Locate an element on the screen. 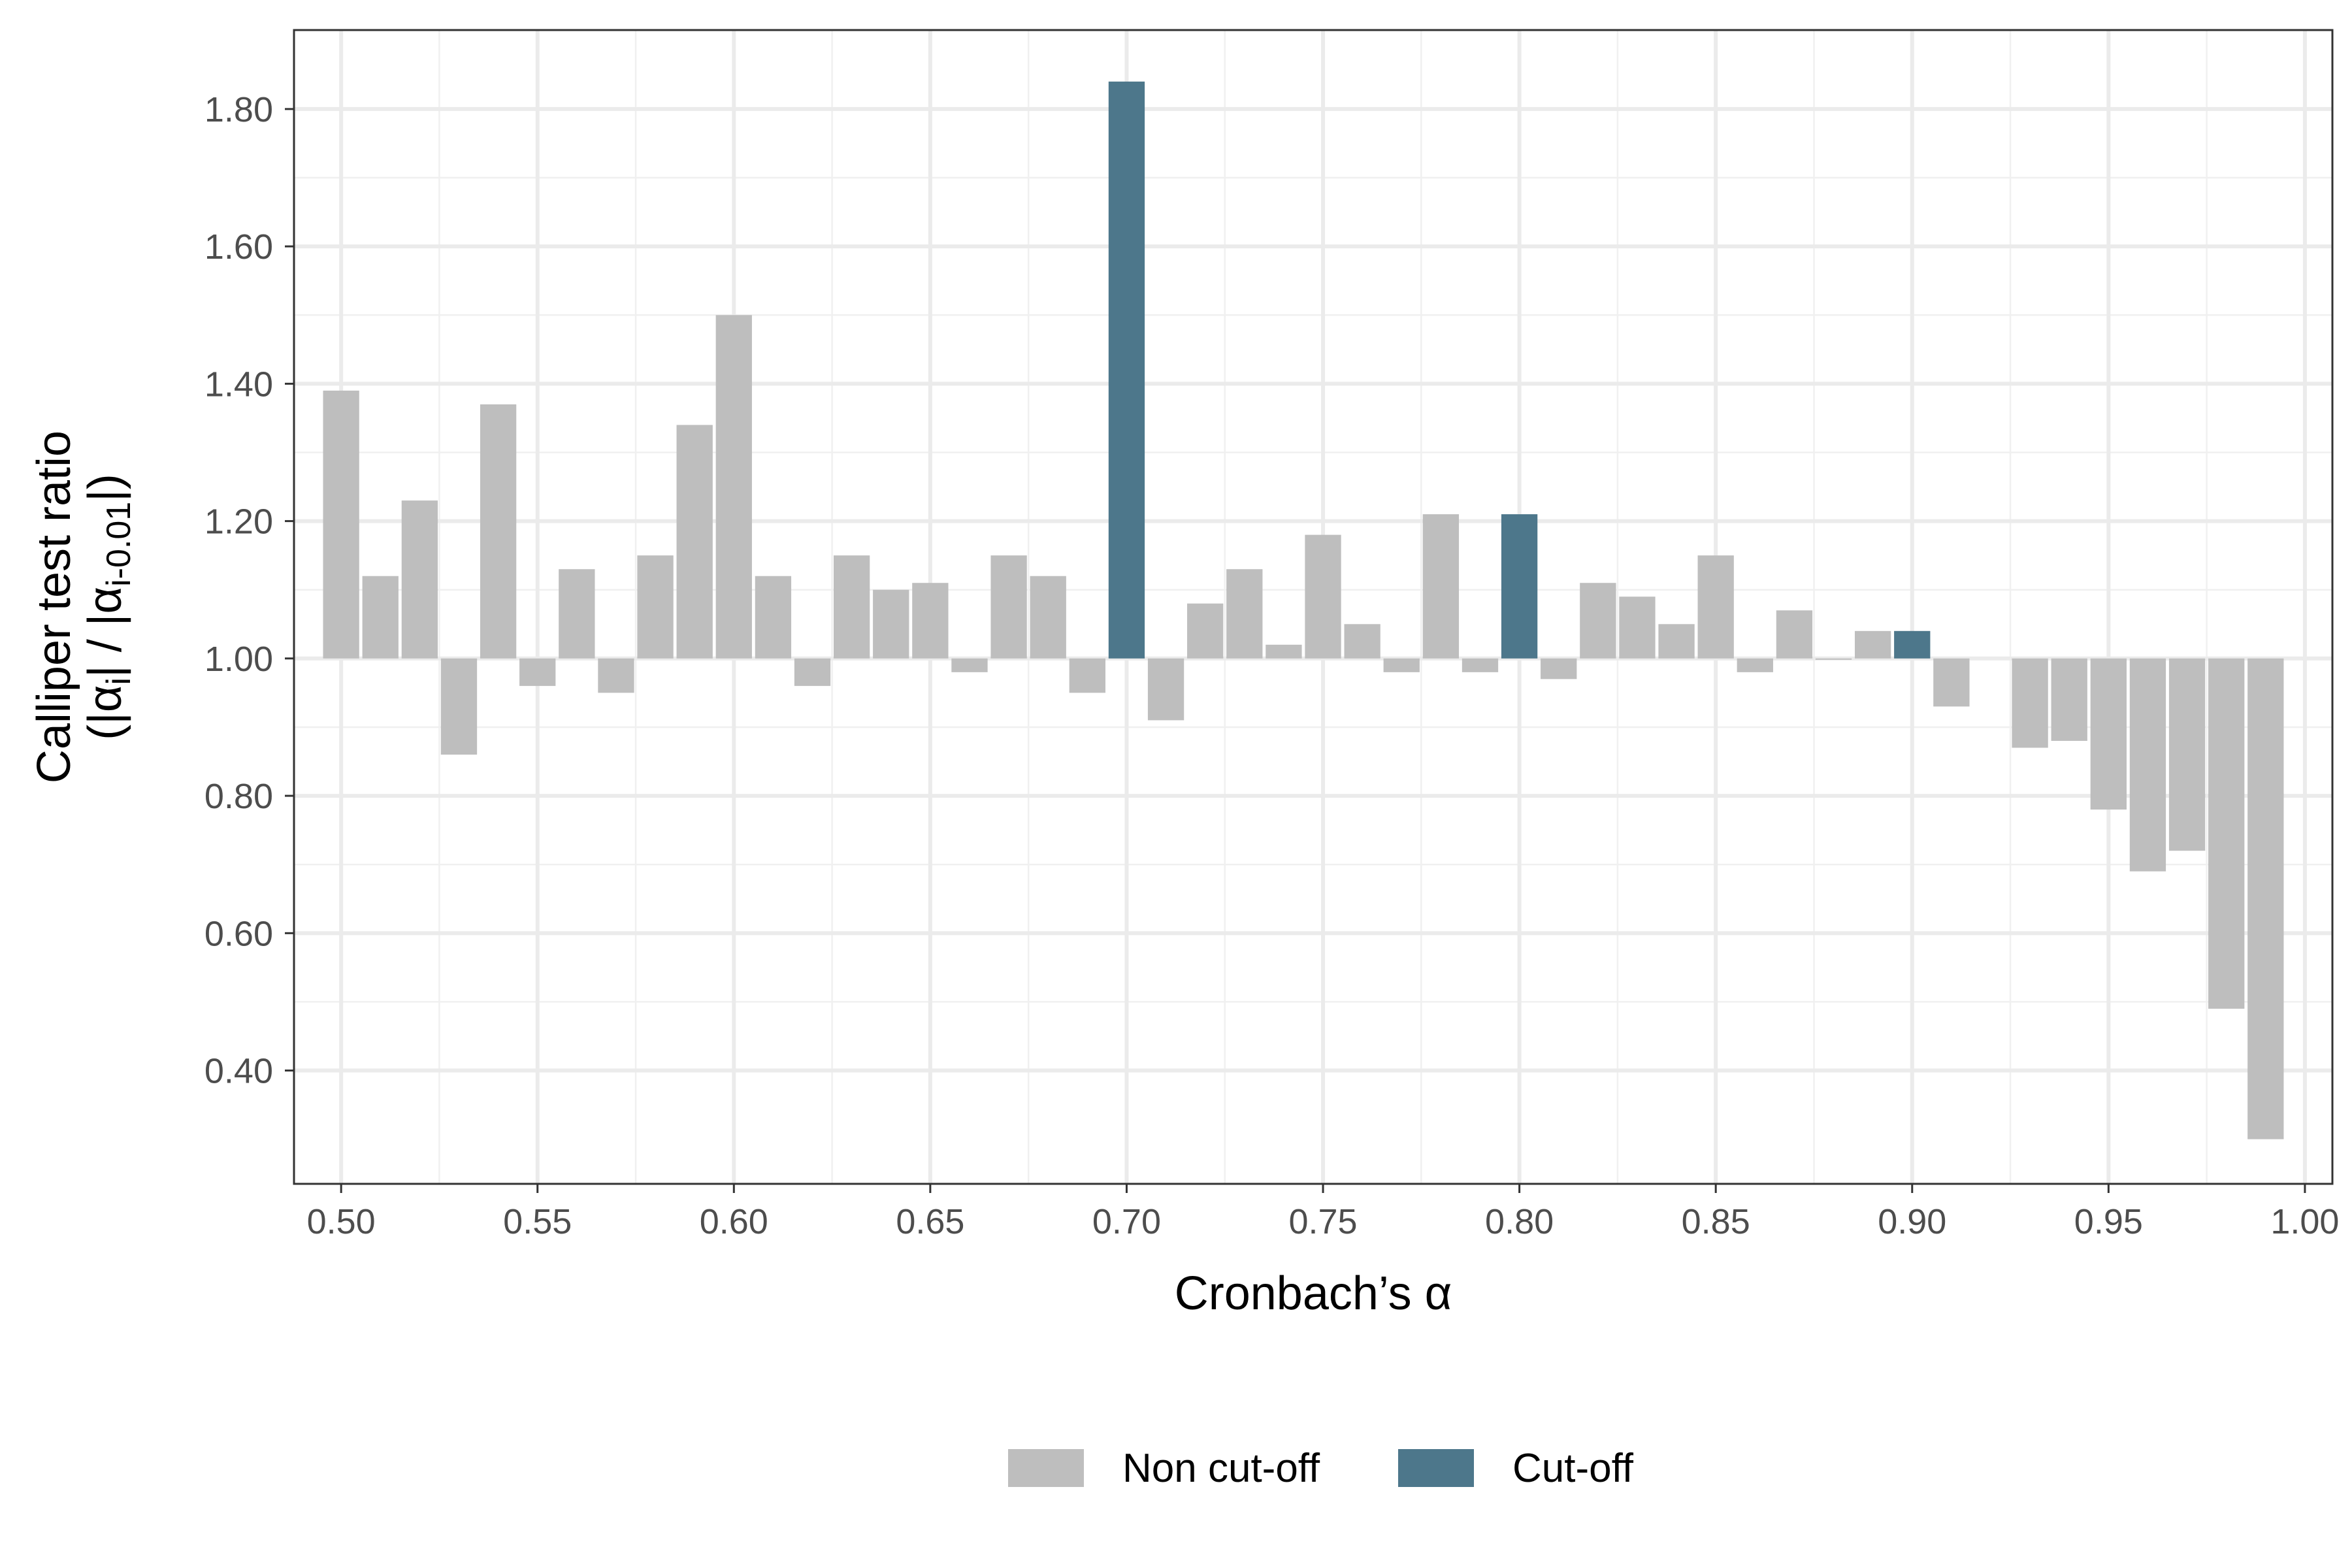 The width and height of the screenshot is (2352, 1568). y-tick-label: 0.80 is located at coordinates (238, 796).